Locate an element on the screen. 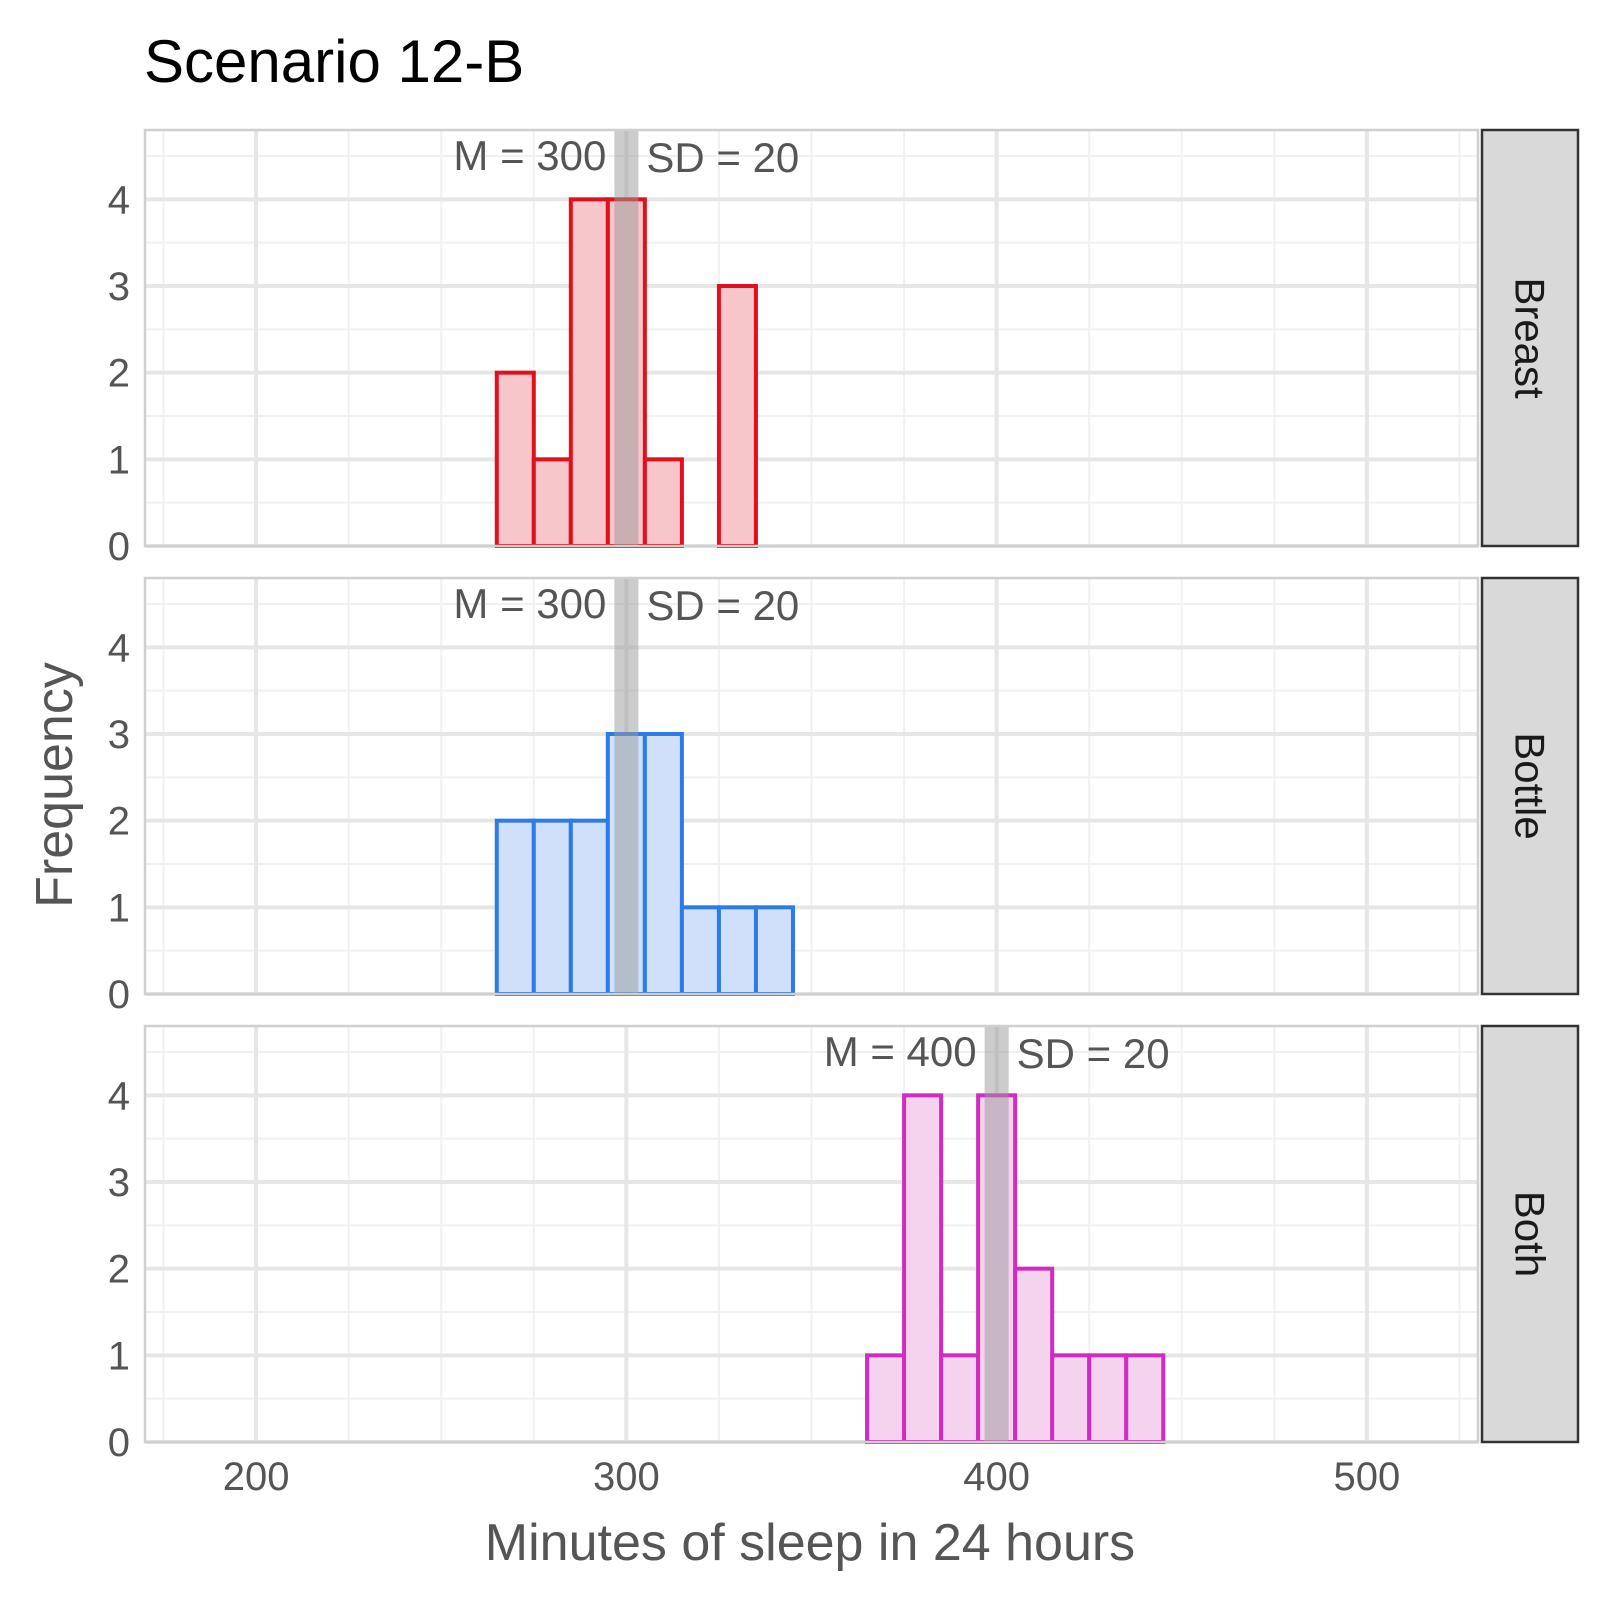  mean-label: M = 400 is located at coordinates (900, 1051).